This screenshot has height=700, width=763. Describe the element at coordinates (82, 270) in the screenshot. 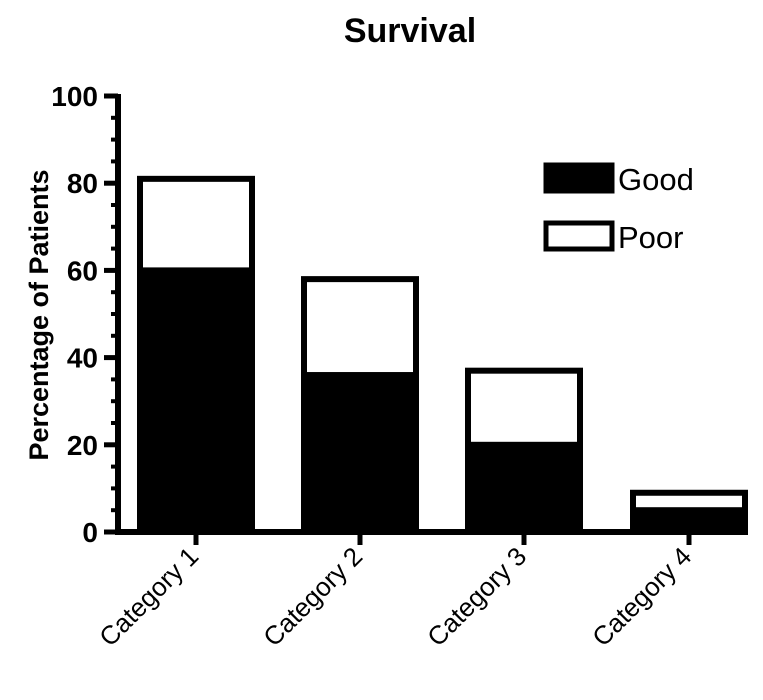

I see `y-tick-label: 60` at that location.